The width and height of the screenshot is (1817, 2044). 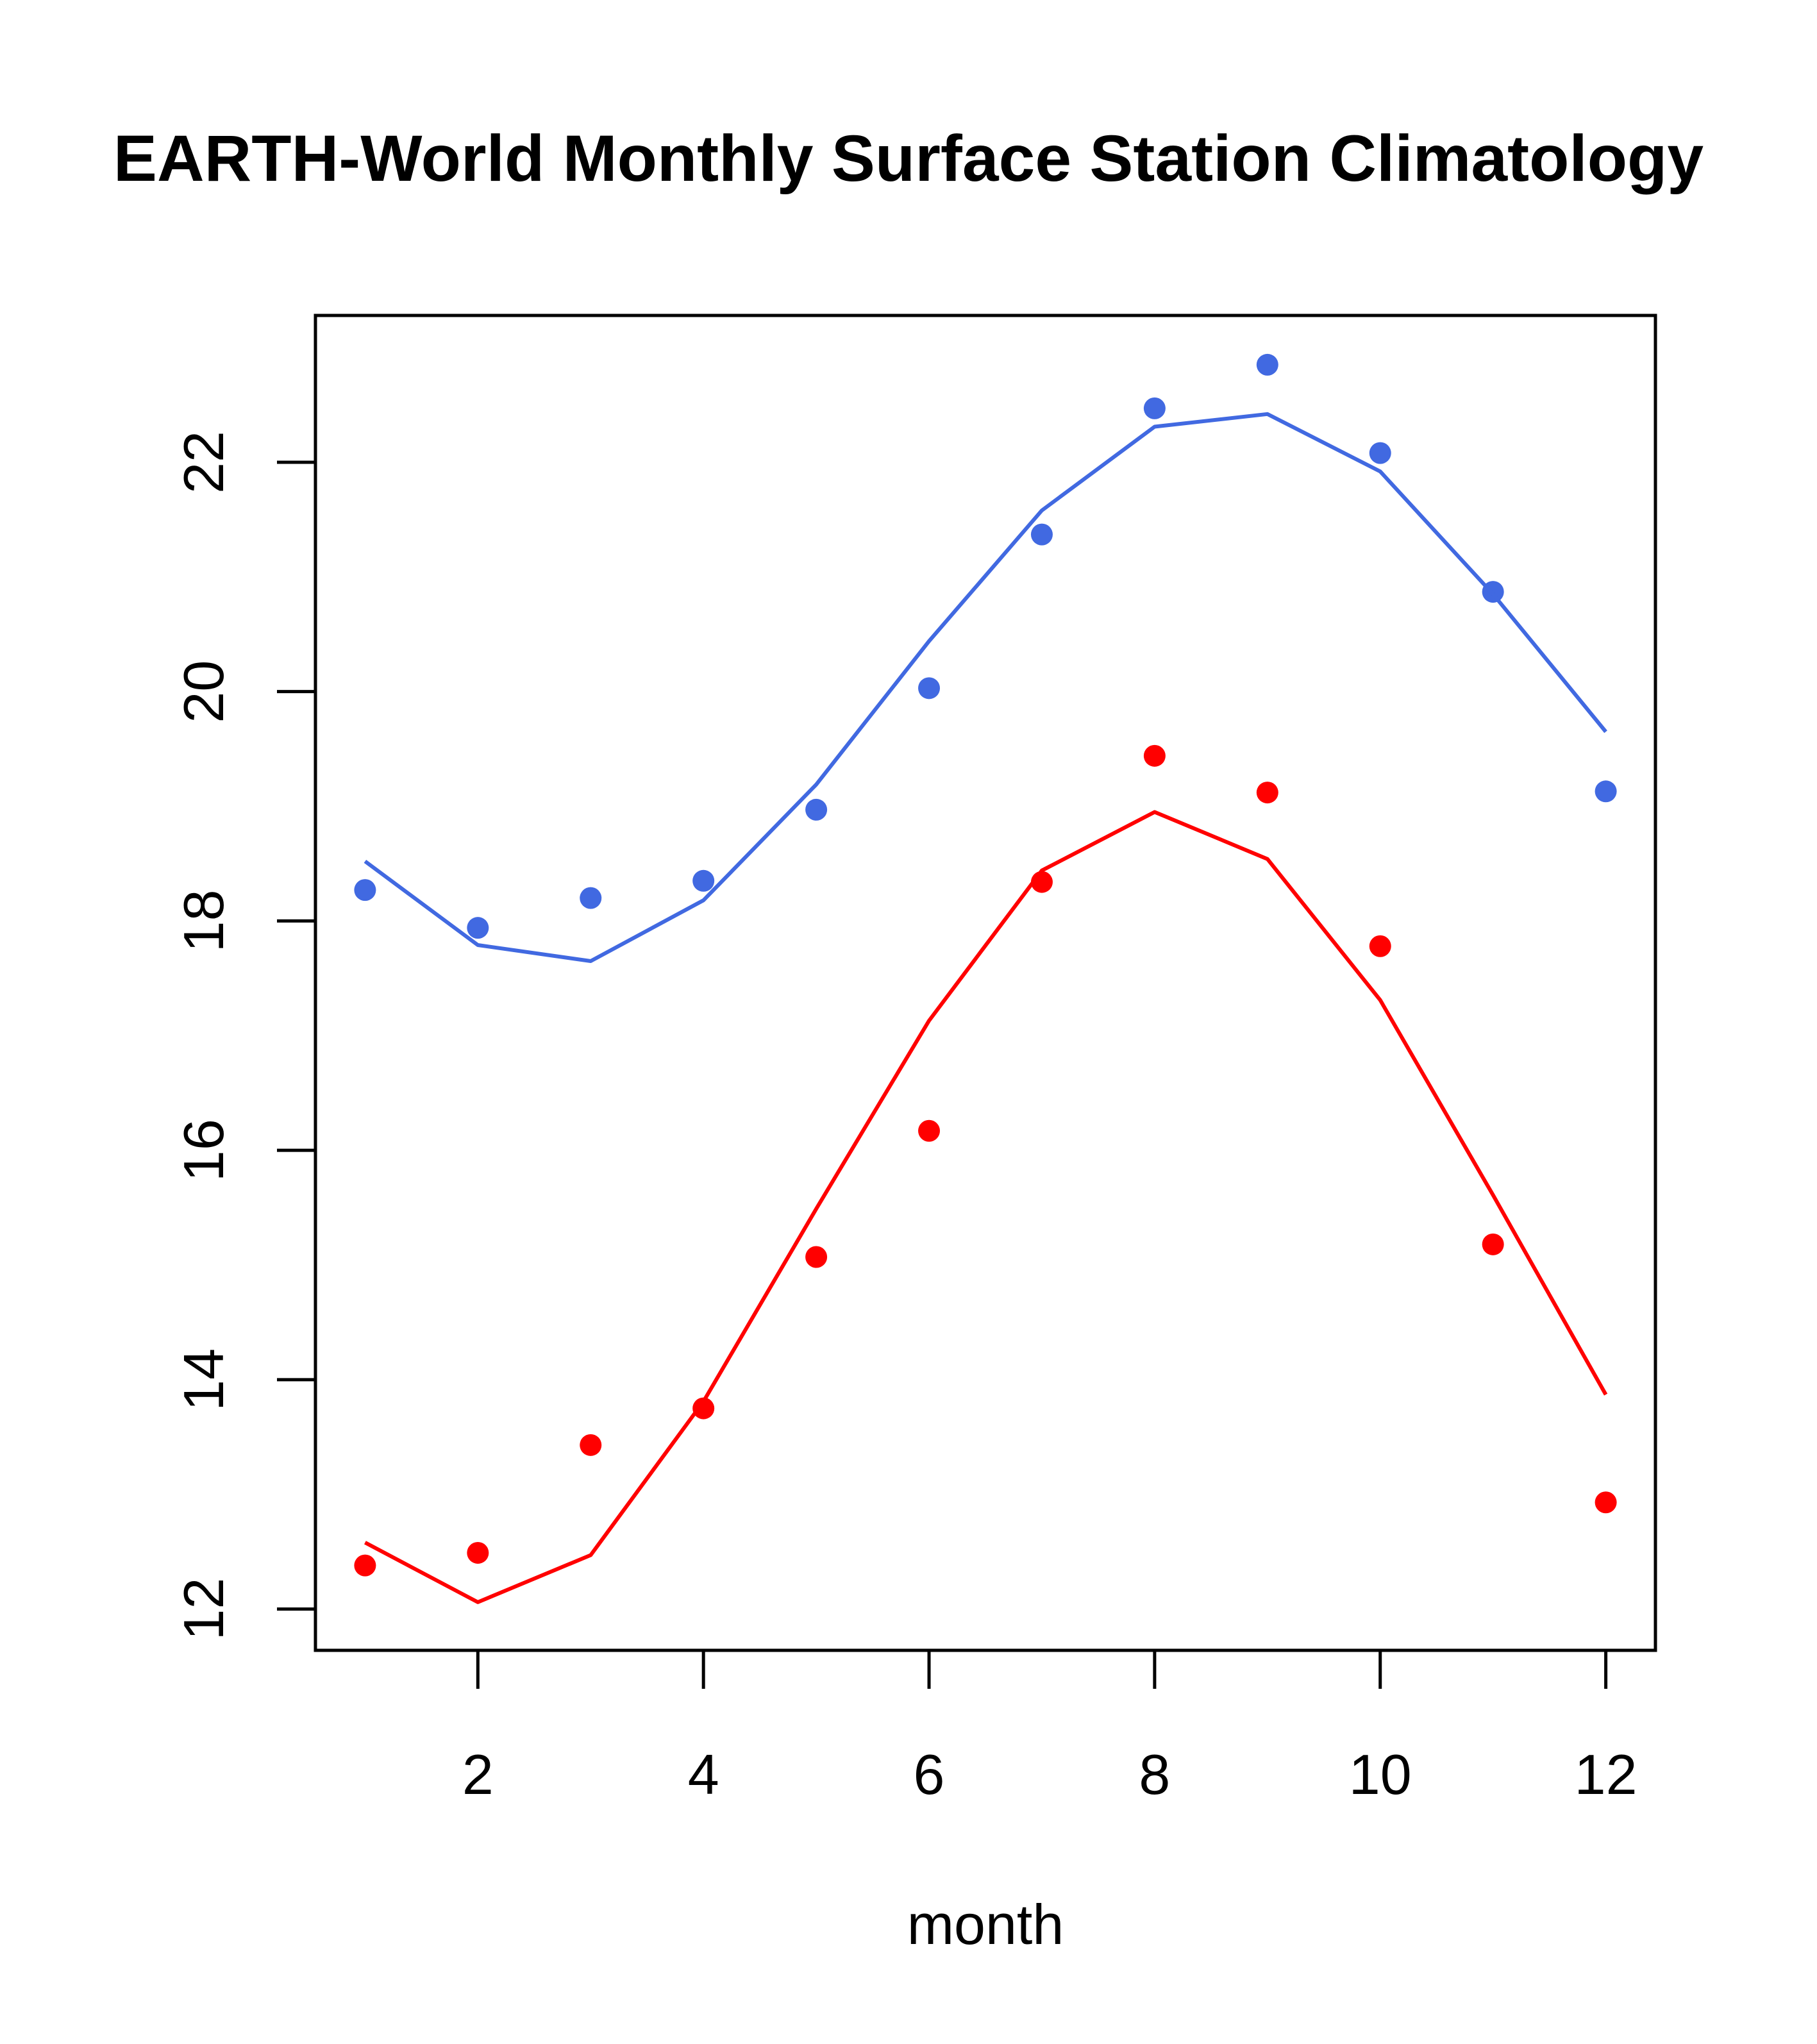 I want to click on y-tick-label: 20, so click(x=204, y=692).